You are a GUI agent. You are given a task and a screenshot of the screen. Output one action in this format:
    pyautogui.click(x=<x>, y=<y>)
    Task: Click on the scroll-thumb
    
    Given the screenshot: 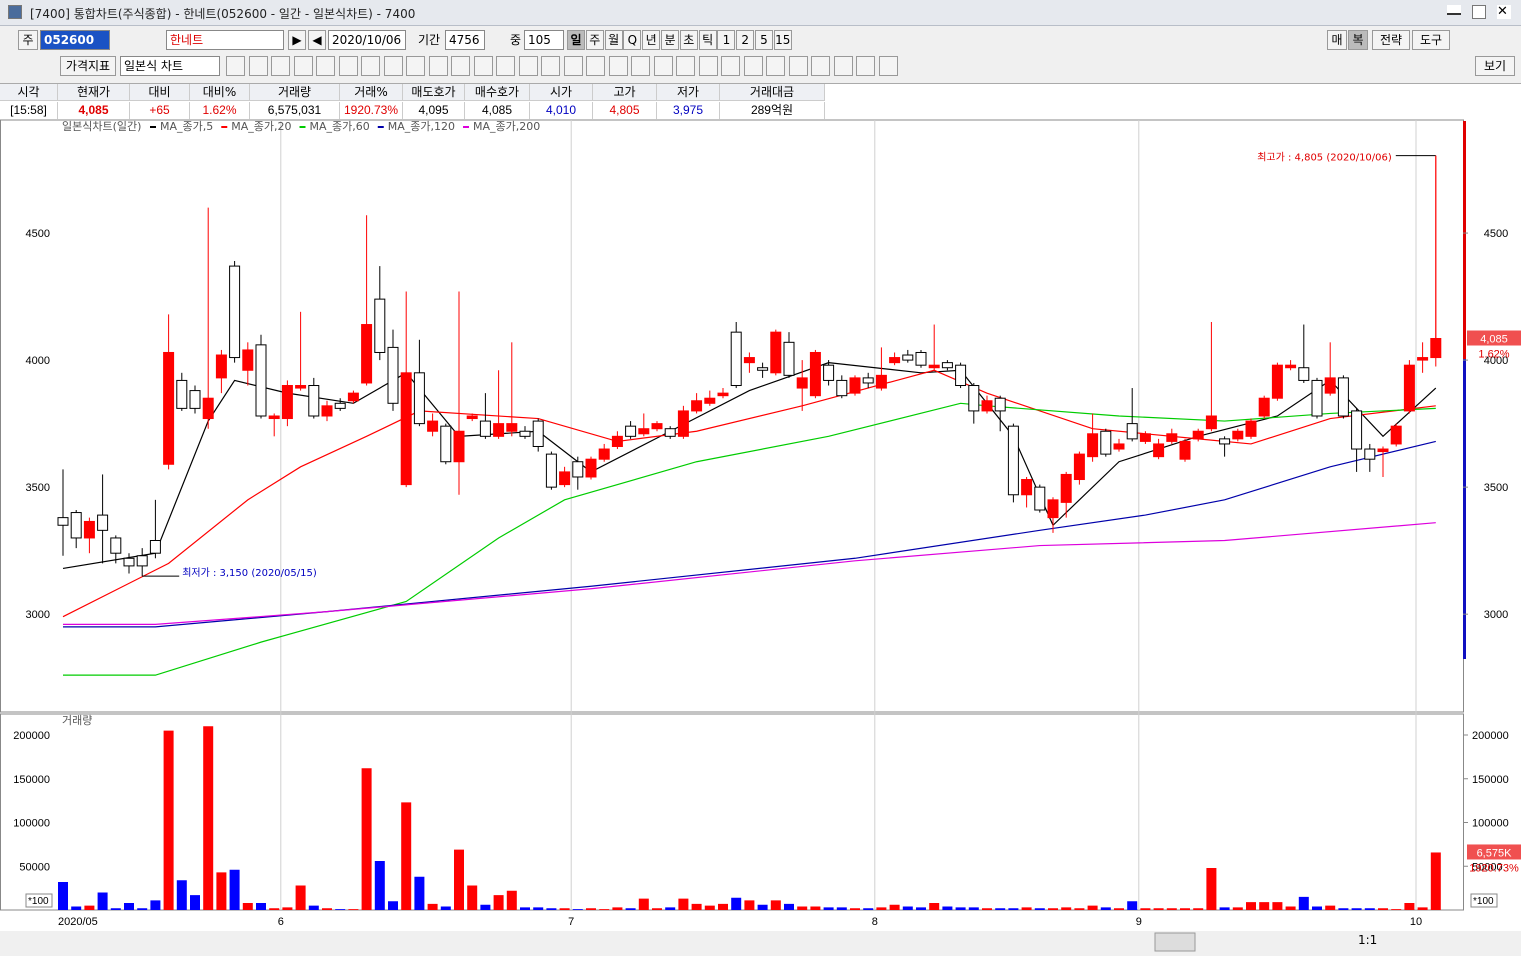 What is the action you would take?
    pyautogui.click(x=1175, y=942)
    